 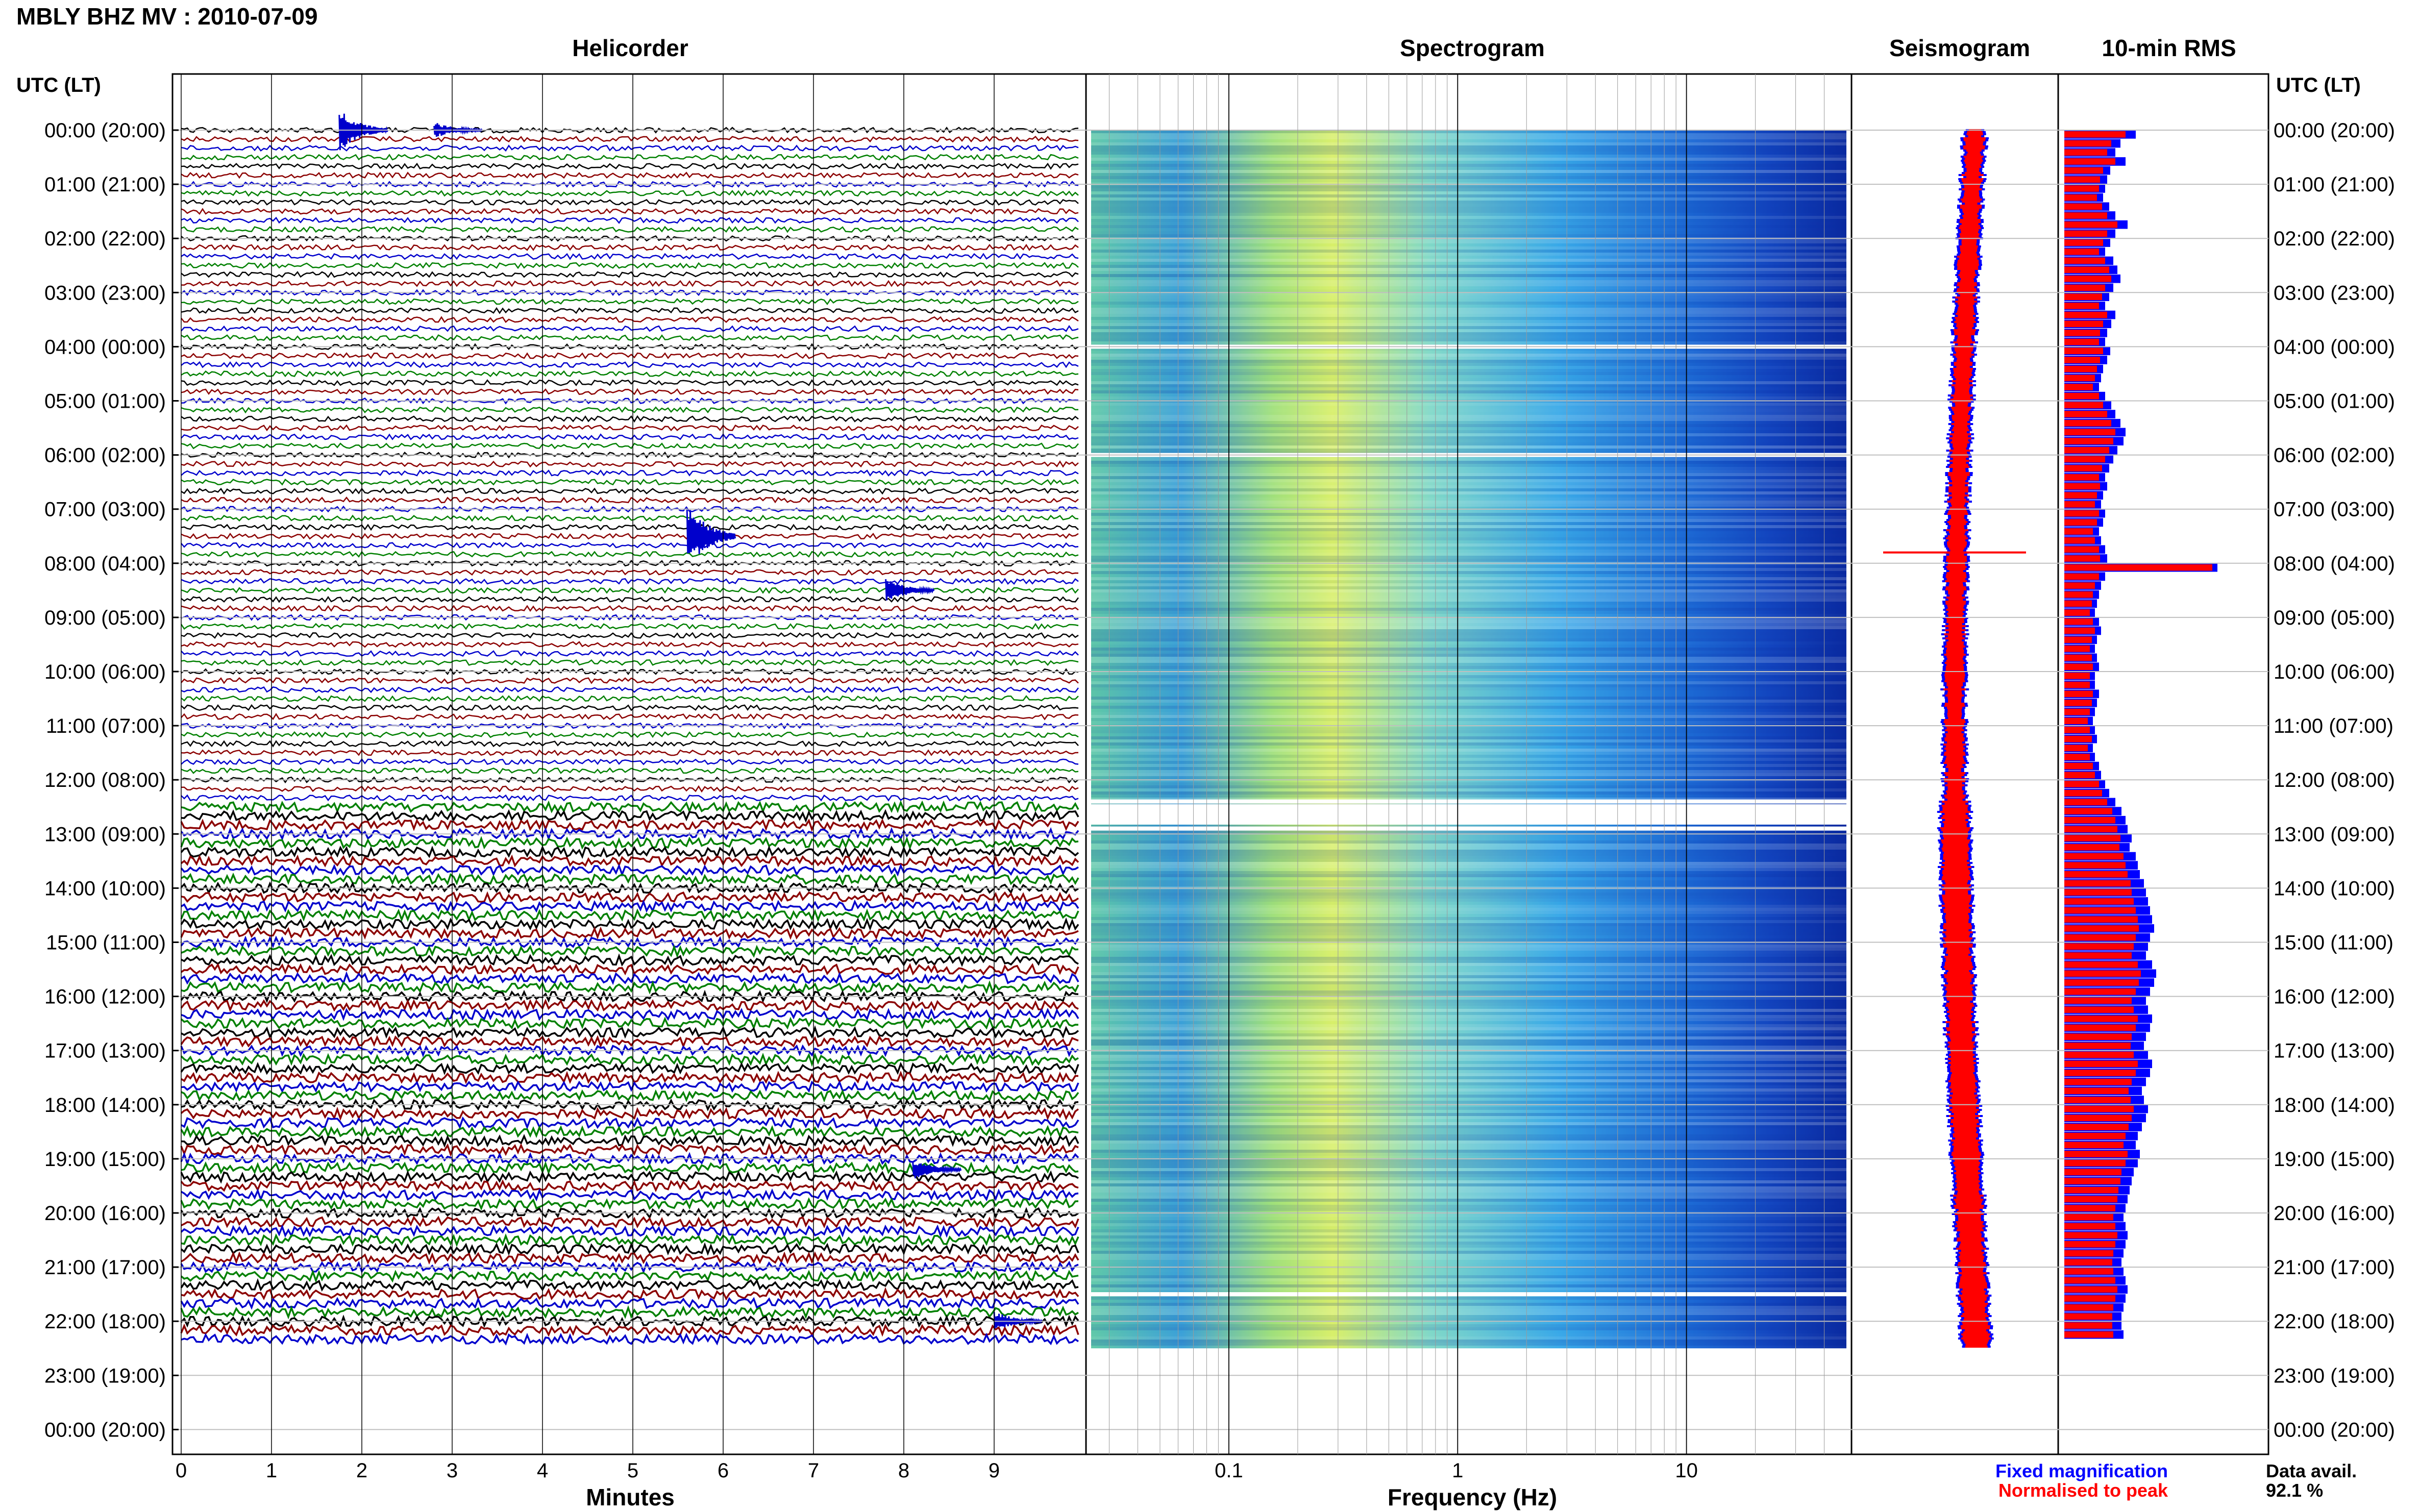 I want to click on time-tick-right: 15:00 (11:00), so click(x=2333, y=943).